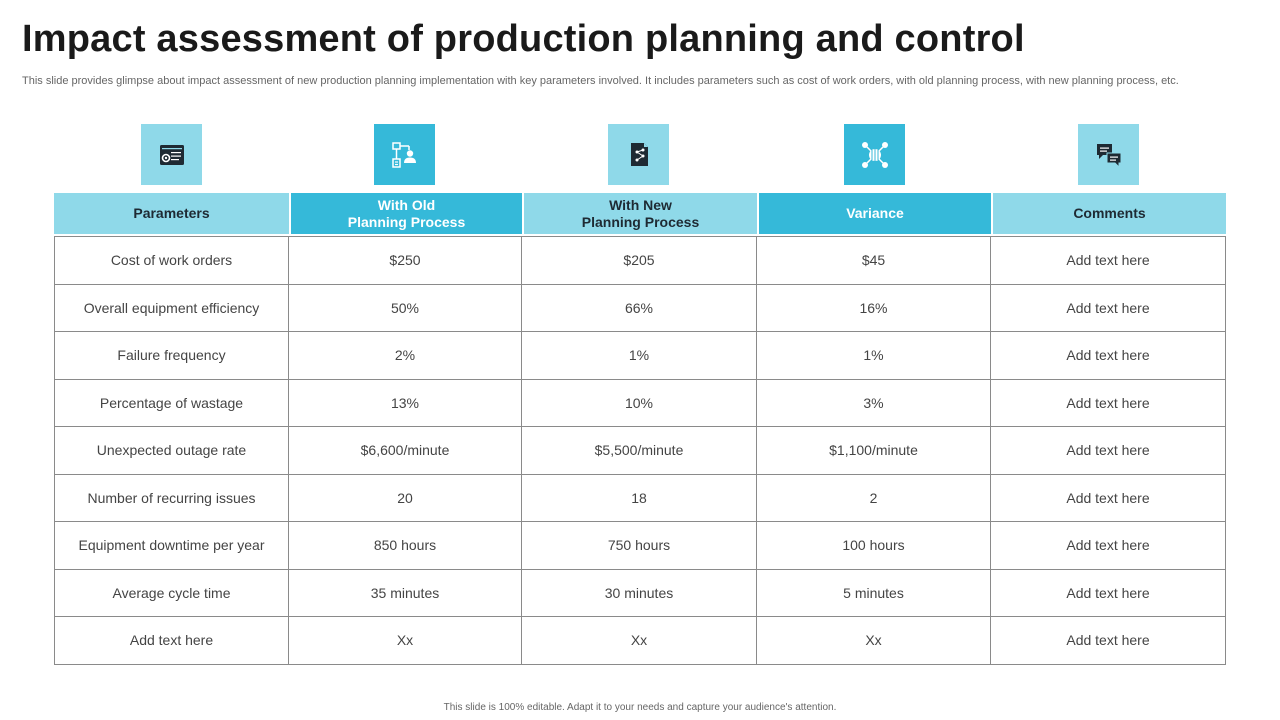  I want to click on cell-parameter: Equipment downtime per year, so click(171, 546).